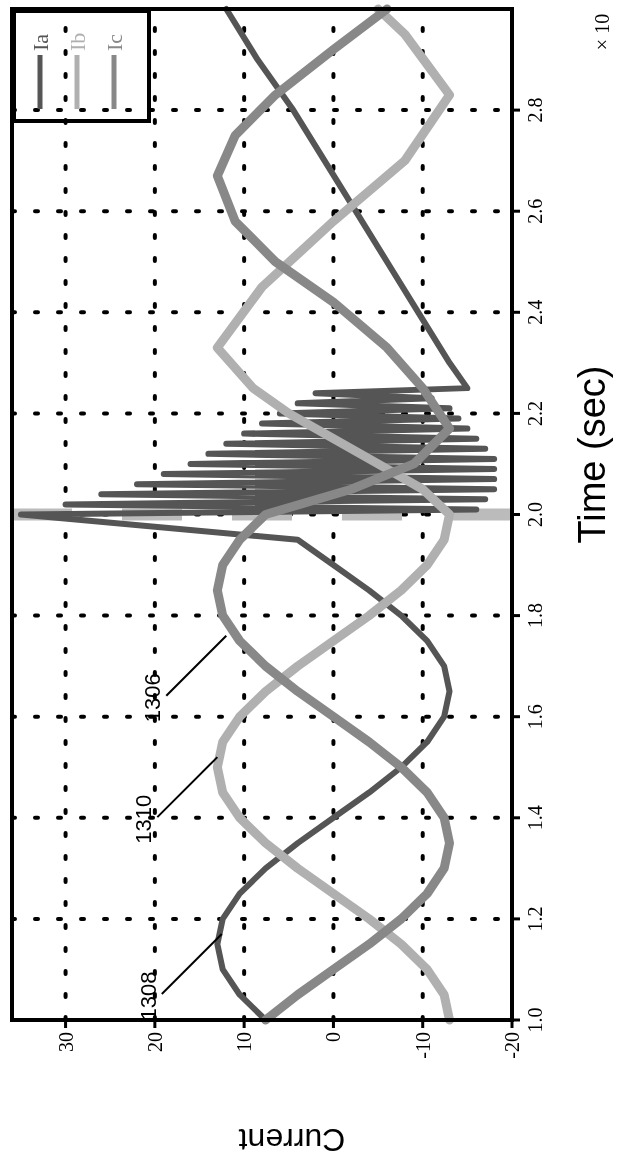 This screenshot has height=1163, width=619. What do you see at coordinates (535, 211) in the screenshot?
I see `y-tick-label: 2.6` at bounding box center [535, 211].